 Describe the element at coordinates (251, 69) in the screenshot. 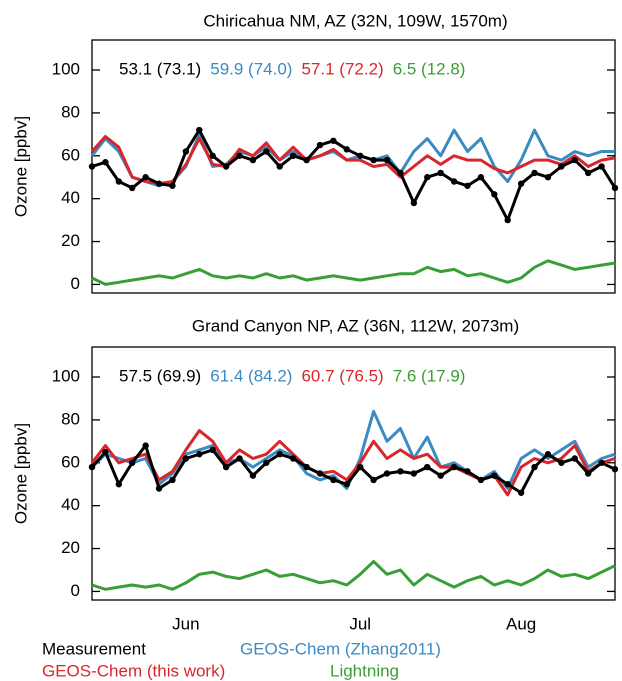

I see `stat-label: 59.9 (74.0)` at that location.